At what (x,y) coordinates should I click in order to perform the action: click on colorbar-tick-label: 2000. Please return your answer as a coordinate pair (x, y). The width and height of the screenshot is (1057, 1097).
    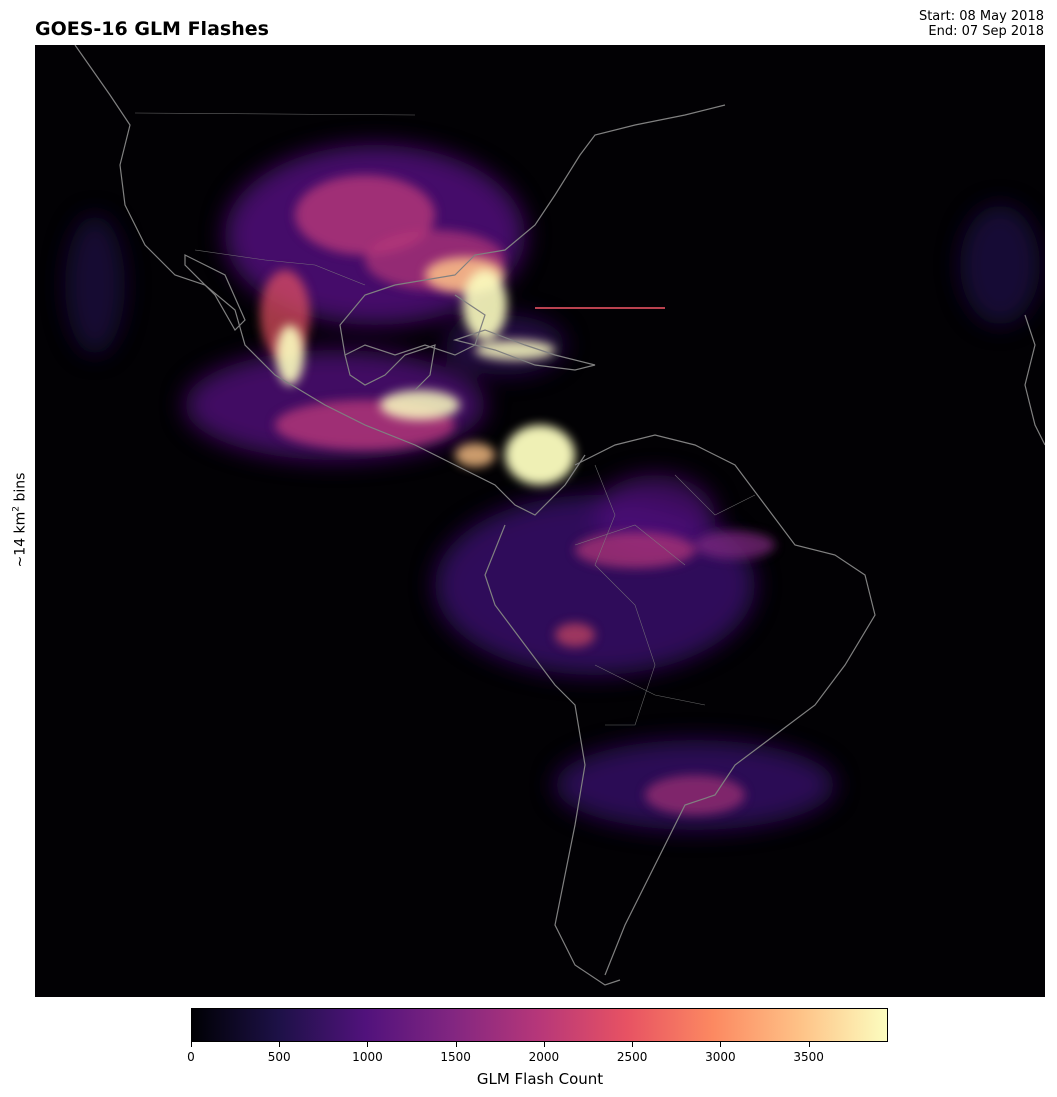
    Looking at the image, I should click on (544, 1057).